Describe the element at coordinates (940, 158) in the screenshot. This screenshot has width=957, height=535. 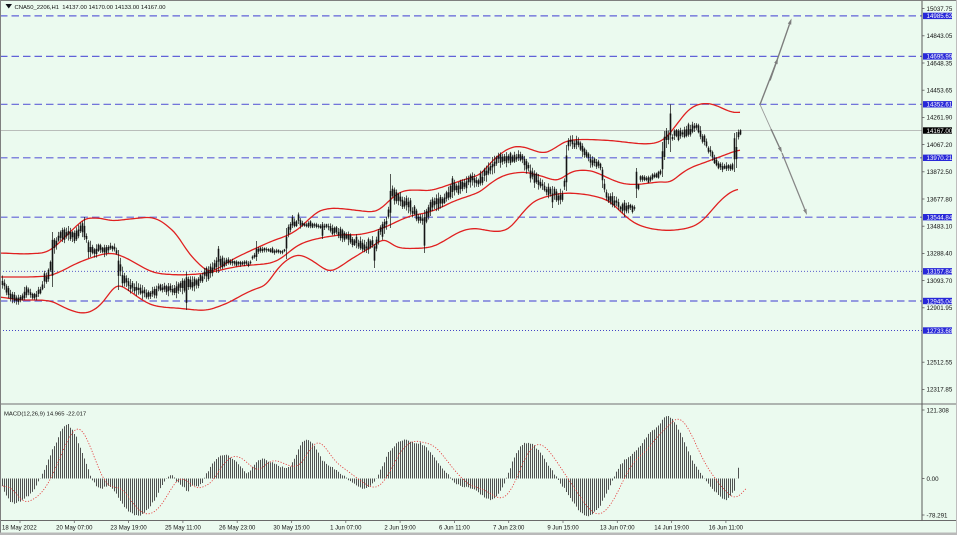
I see `svg-text: 13970.21` at that location.